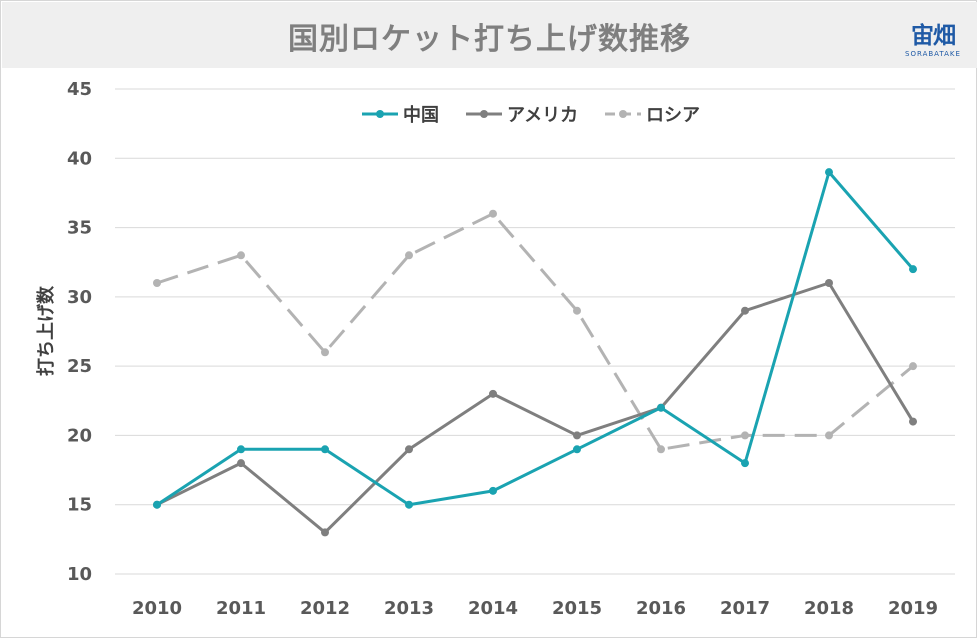 The height and width of the screenshot is (638, 977). Describe the element at coordinates (489, 39) in the screenshot. I see `chart-title: 国別ロケット打ち上げ数推移` at that location.